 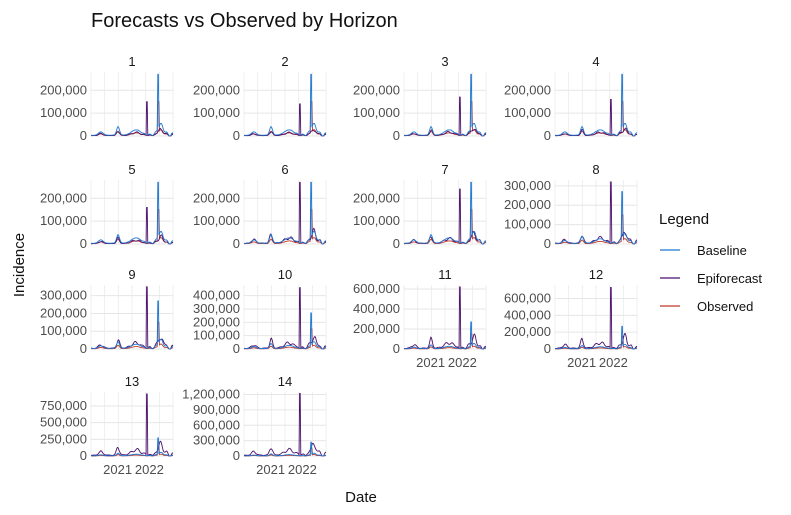 I want to click on facet-panel-6: 6 0 100,000 200,000, so click(x=260, y=206).